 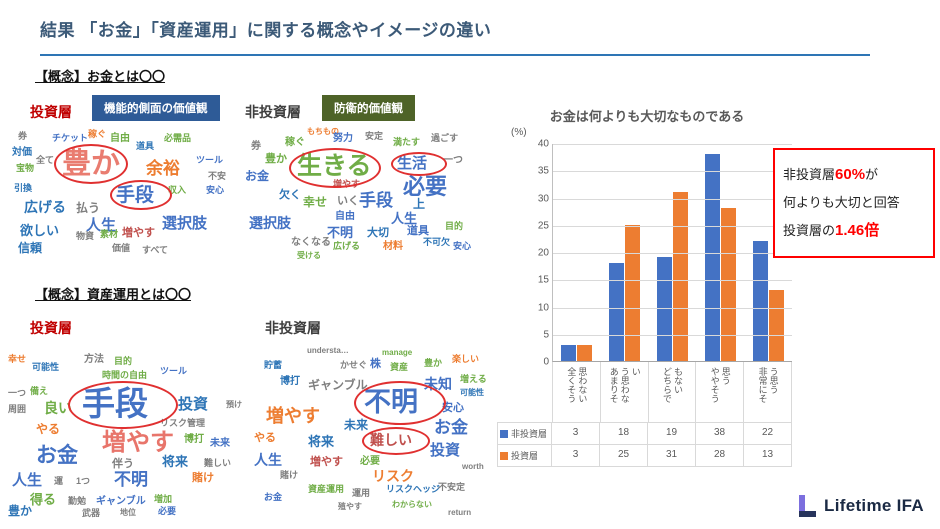 I want to click on lifetime-ifa-logo-icon, so click(x=807, y=506).